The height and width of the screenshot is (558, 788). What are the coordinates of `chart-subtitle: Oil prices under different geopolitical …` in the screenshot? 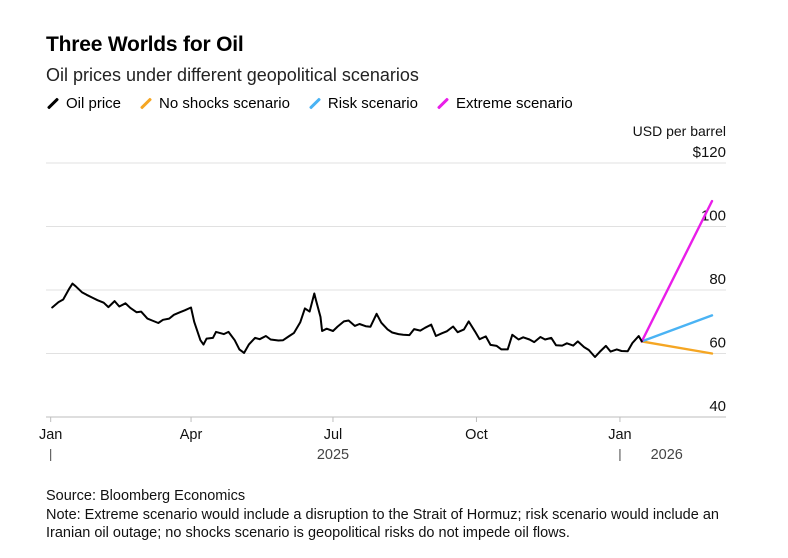 It's located at (232, 75).